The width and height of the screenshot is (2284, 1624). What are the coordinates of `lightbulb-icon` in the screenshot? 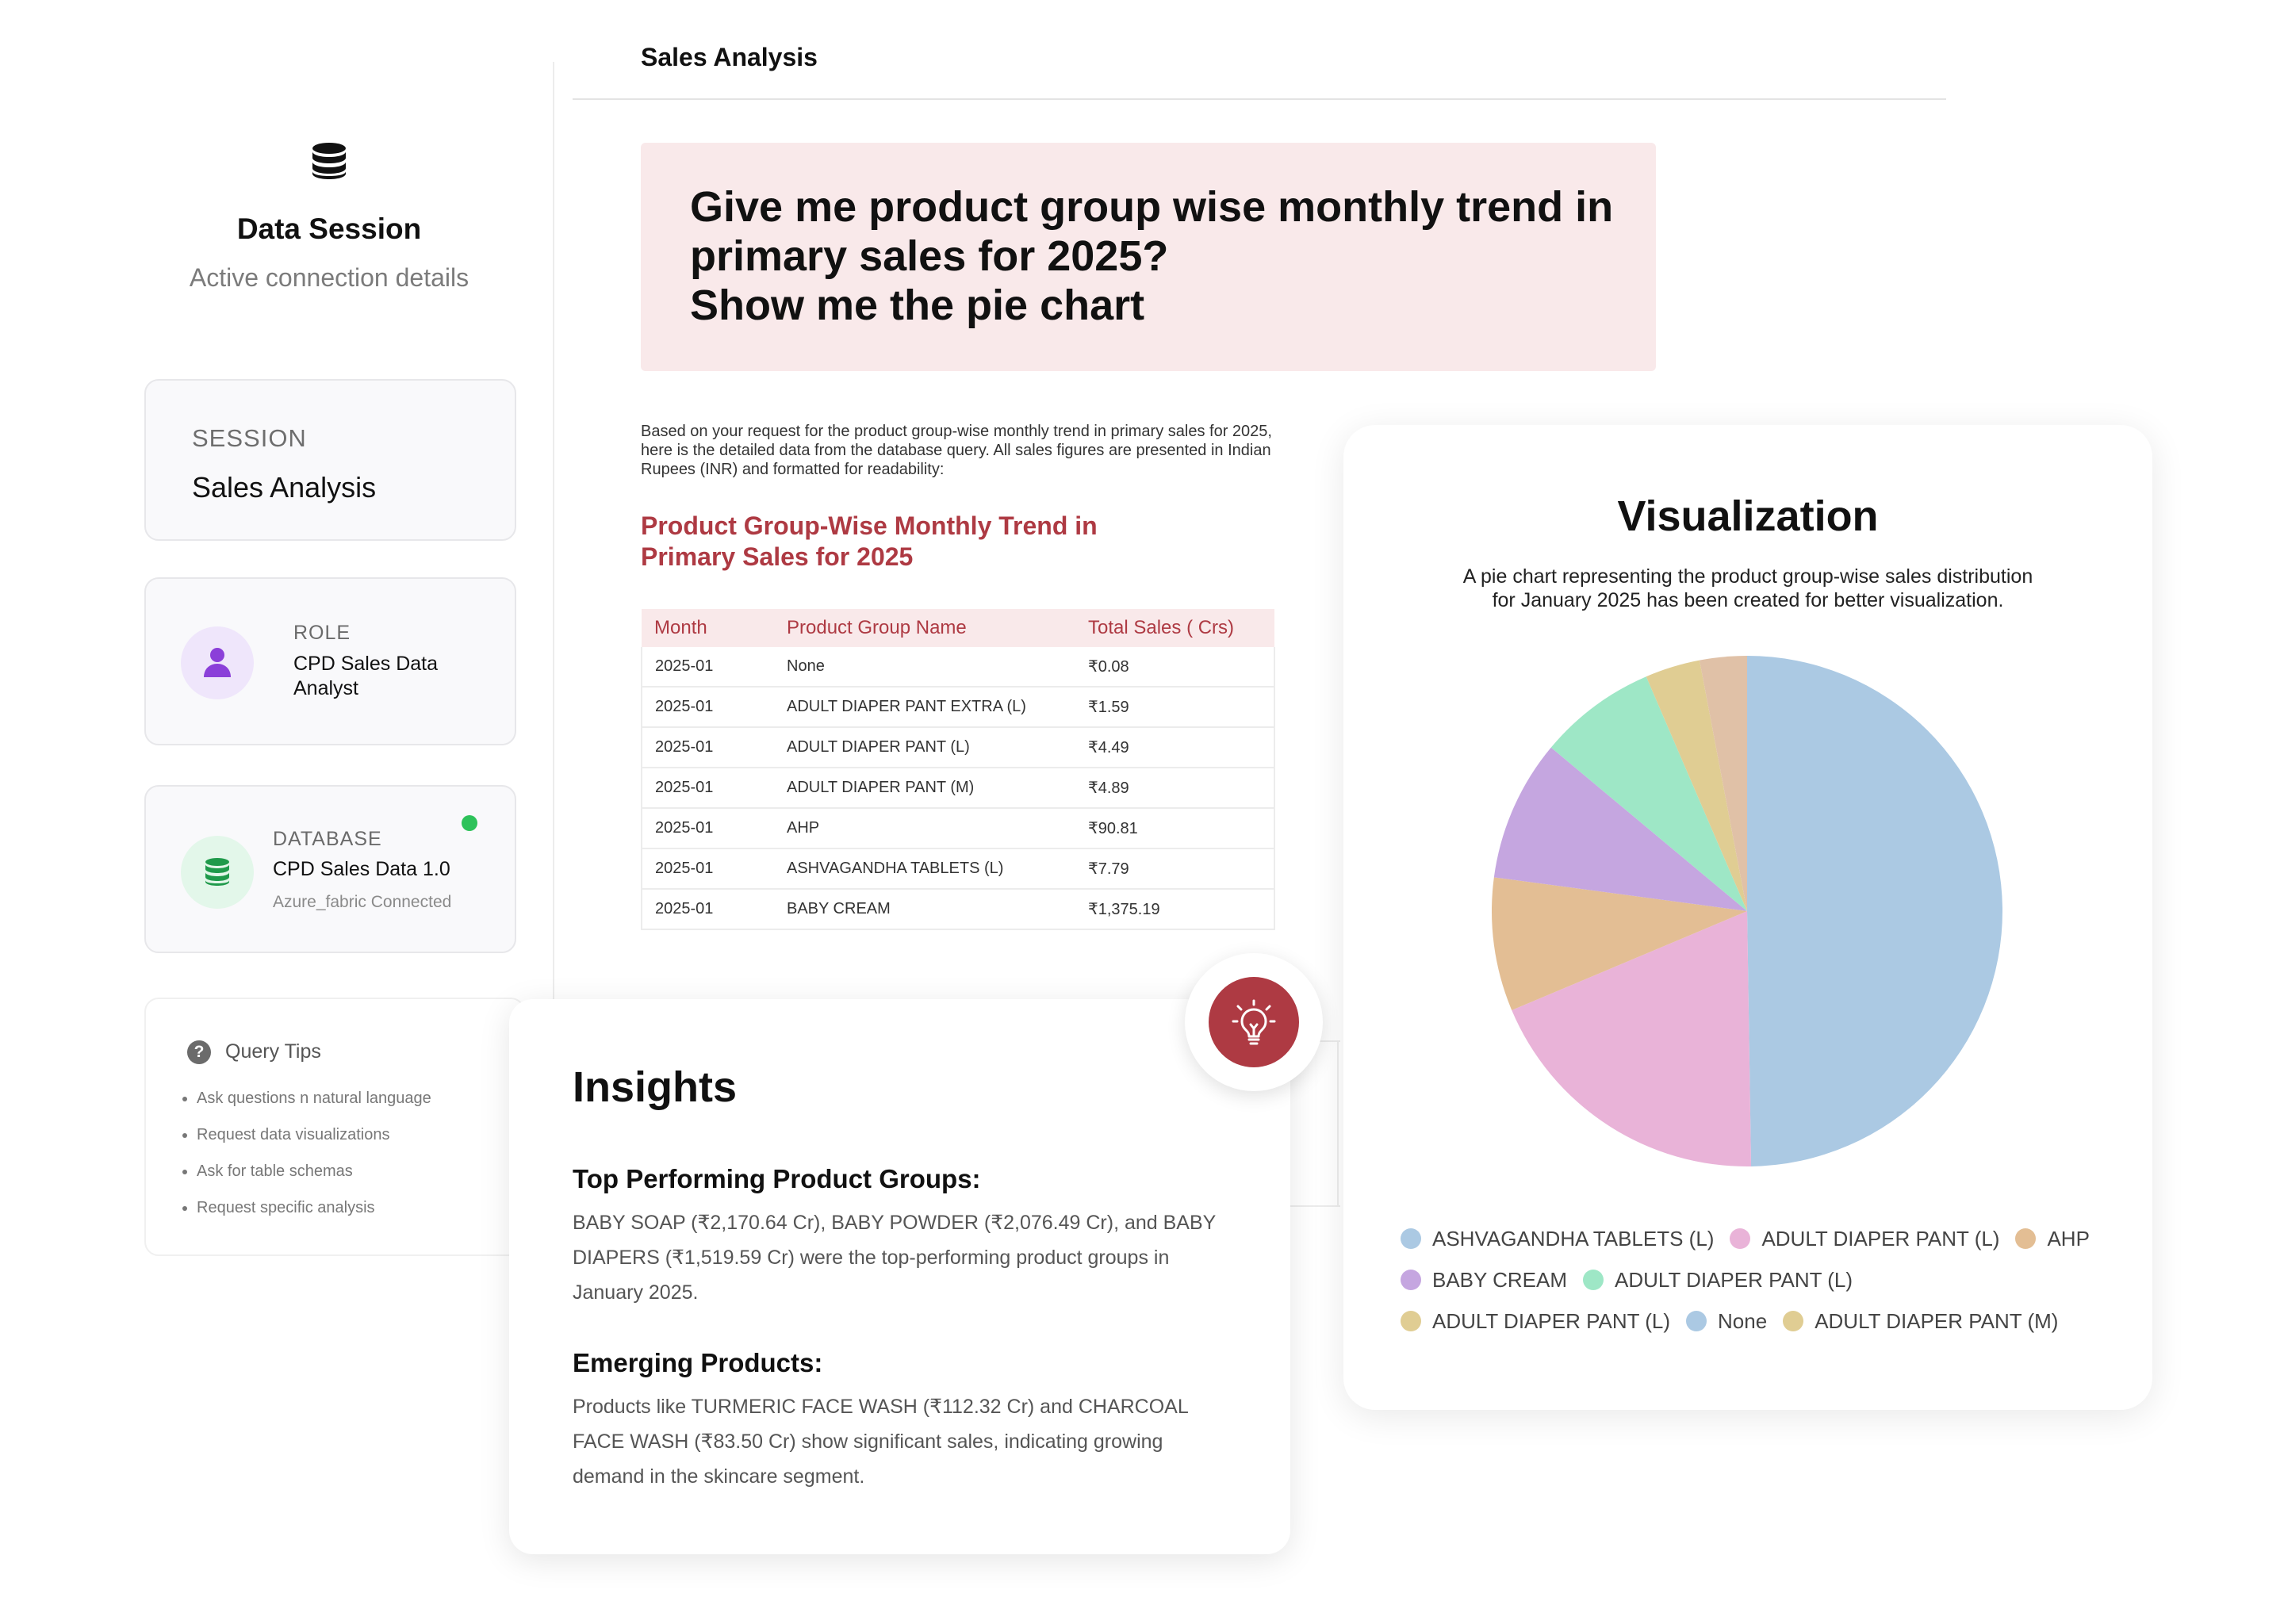 It's located at (1254, 1022).